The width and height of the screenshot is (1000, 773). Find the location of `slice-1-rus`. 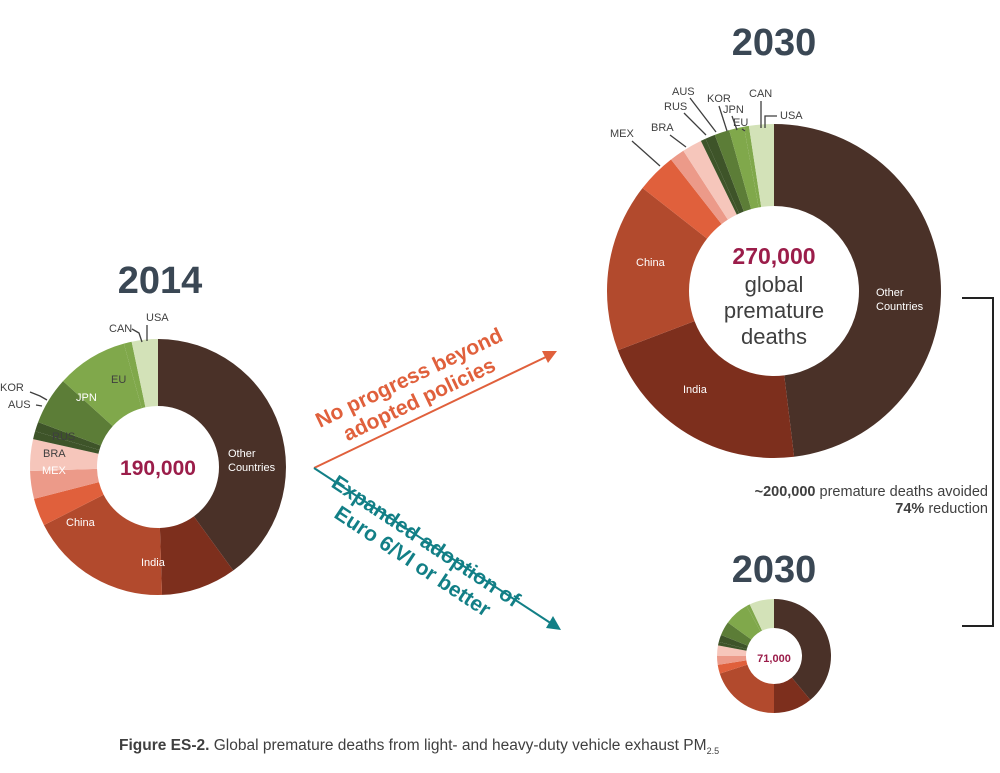

slice-1-rus is located at coordinates (710, 180).